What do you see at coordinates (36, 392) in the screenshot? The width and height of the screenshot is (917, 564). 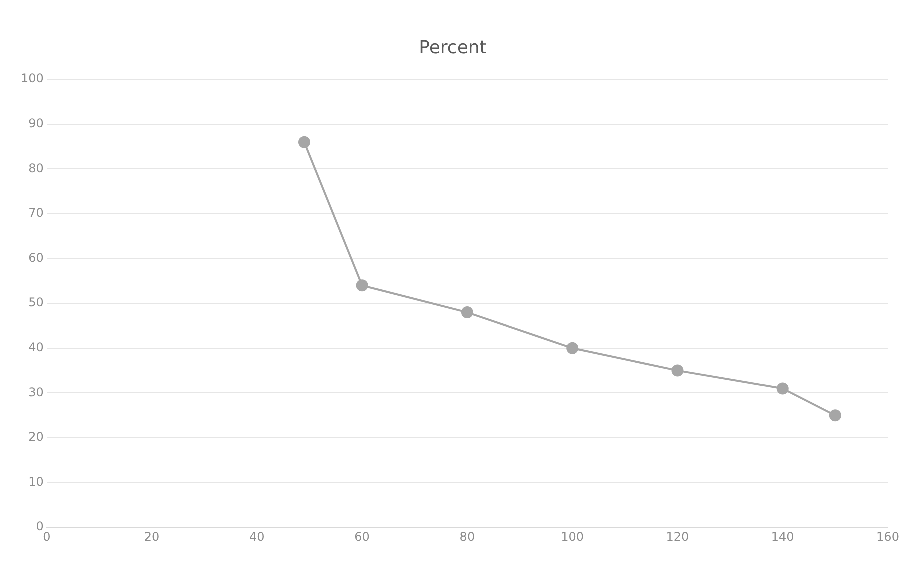 I see `y-tick-label: 30` at bounding box center [36, 392].